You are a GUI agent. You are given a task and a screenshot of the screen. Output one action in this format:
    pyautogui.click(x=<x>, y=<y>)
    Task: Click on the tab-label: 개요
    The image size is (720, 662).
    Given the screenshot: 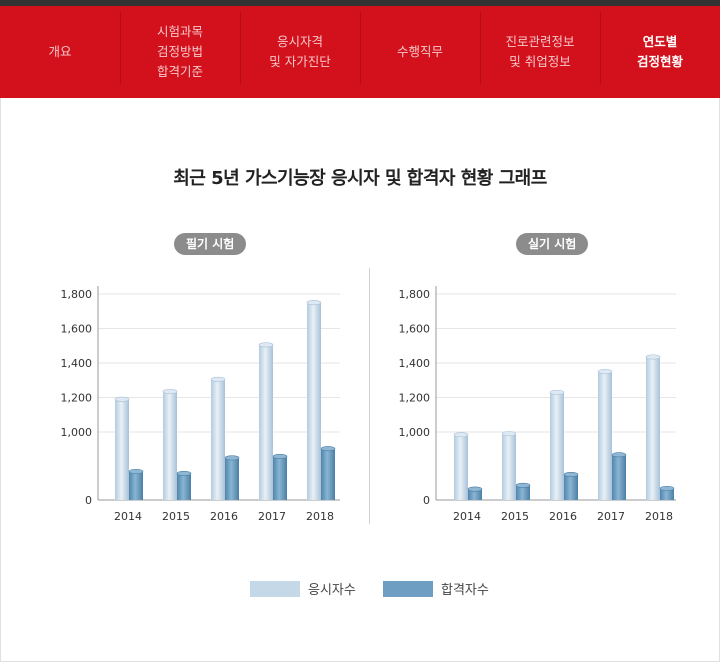 What is the action you would take?
    pyautogui.click(x=60, y=51)
    